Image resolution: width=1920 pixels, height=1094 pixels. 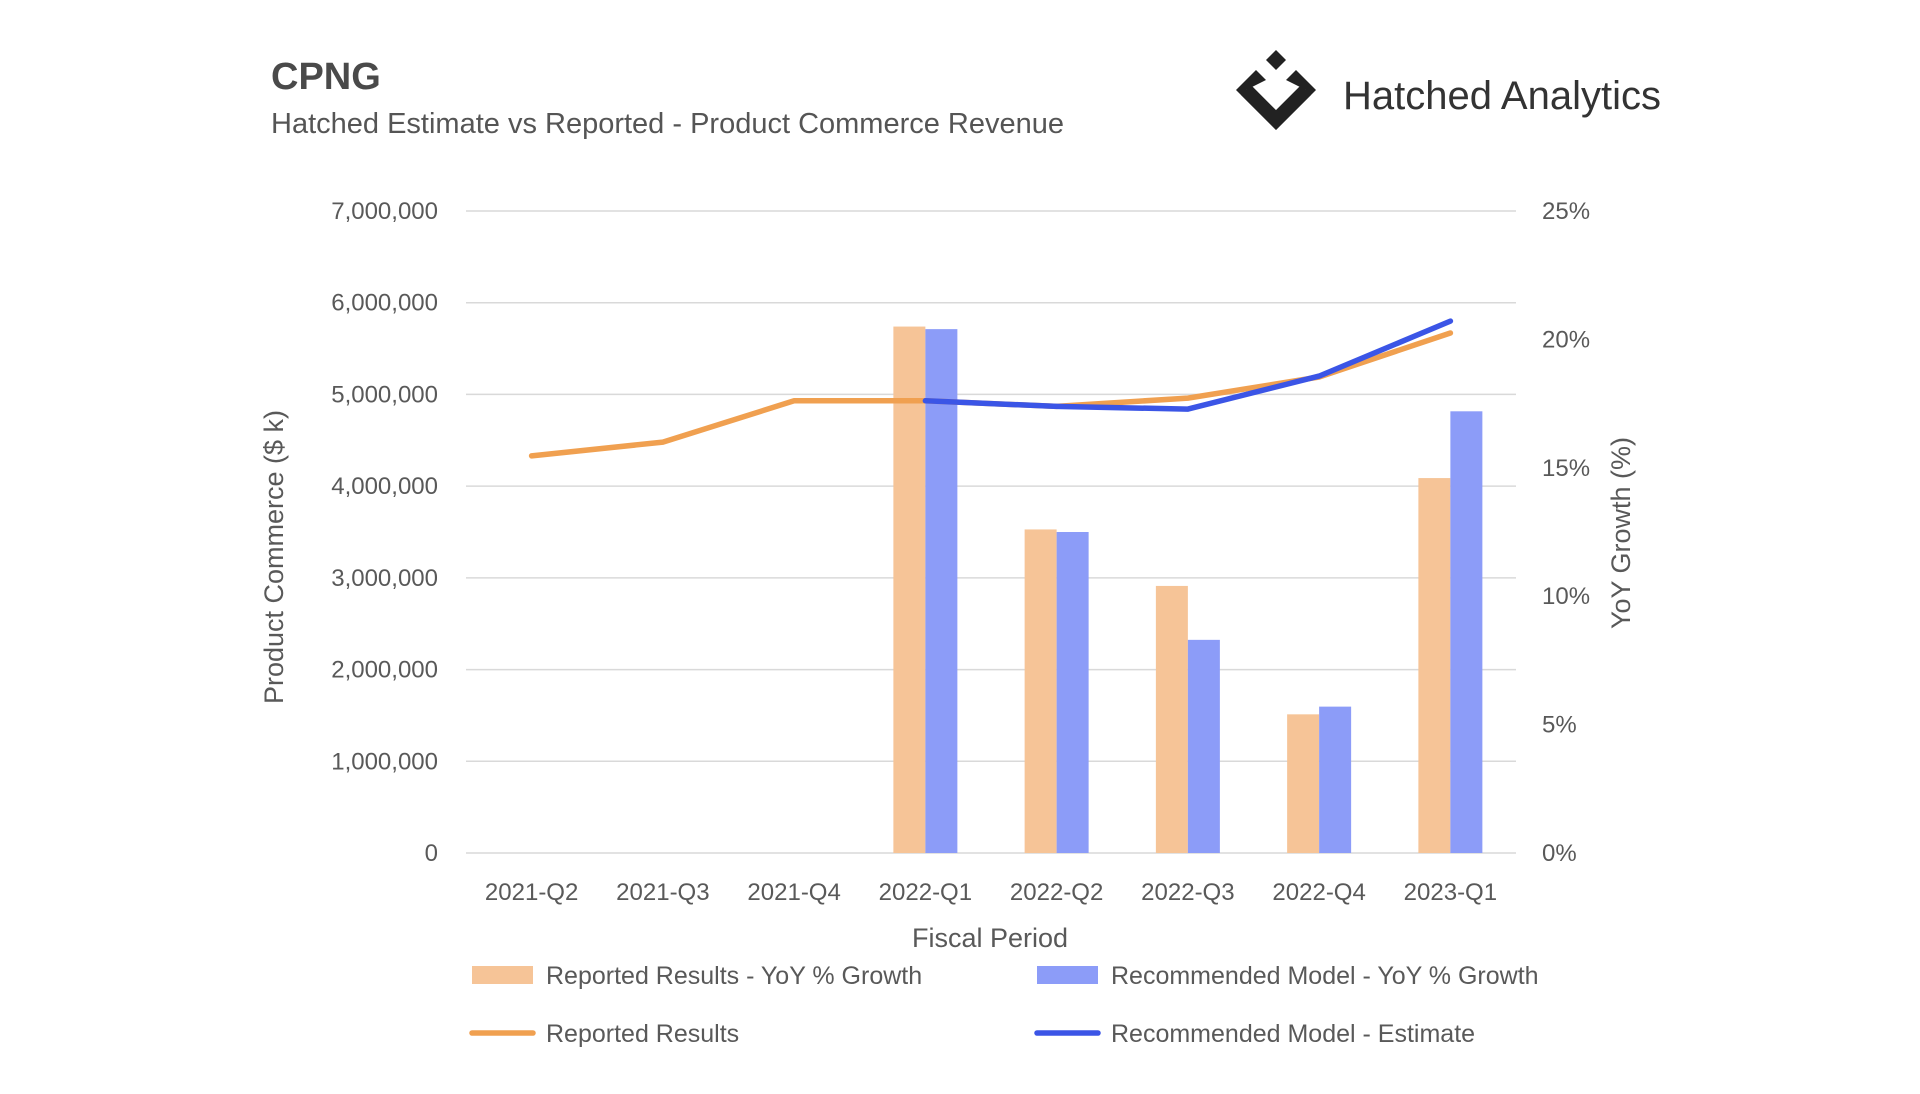 I want to click on y-axis-title: Product Commerce ($ k), so click(x=274, y=557).